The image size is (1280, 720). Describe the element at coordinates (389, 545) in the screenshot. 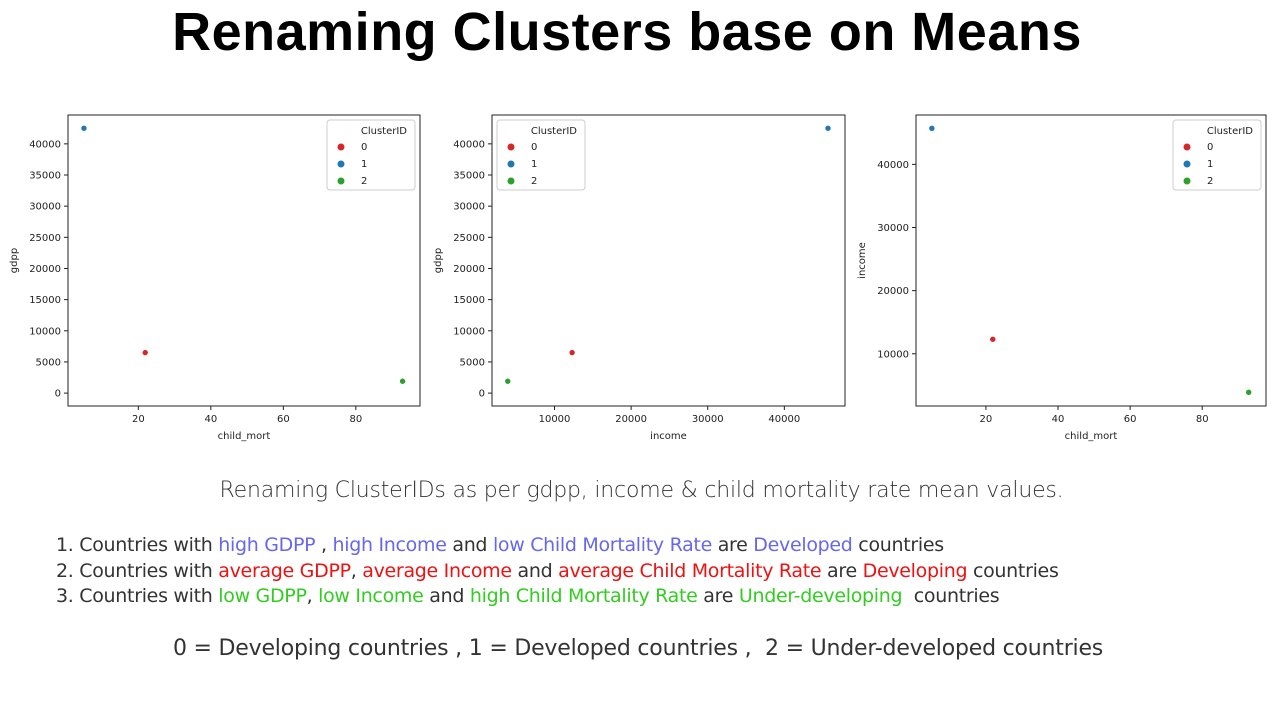

I see `rule-segment: high Income` at that location.